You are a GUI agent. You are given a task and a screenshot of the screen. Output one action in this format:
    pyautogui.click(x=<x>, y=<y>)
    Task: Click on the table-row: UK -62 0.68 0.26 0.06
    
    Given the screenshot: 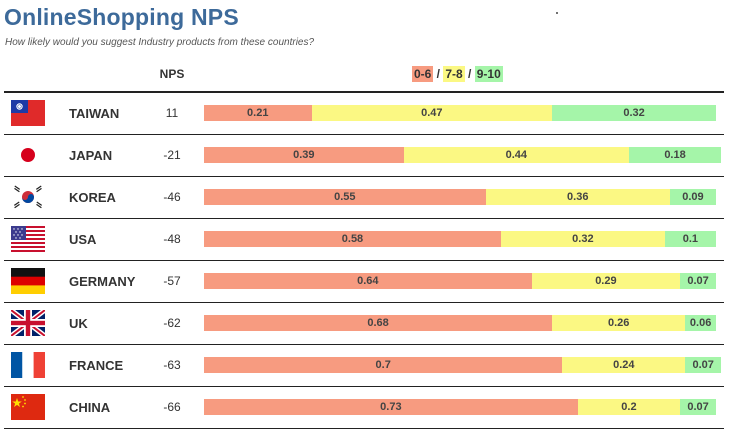 What is the action you would take?
    pyautogui.click(x=364, y=324)
    